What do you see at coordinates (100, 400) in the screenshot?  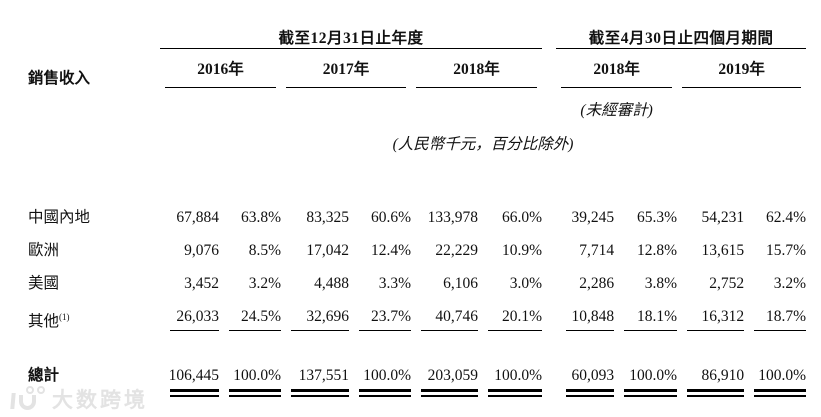 I see `watermark-text: 大数跨境` at bounding box center [100, 400].